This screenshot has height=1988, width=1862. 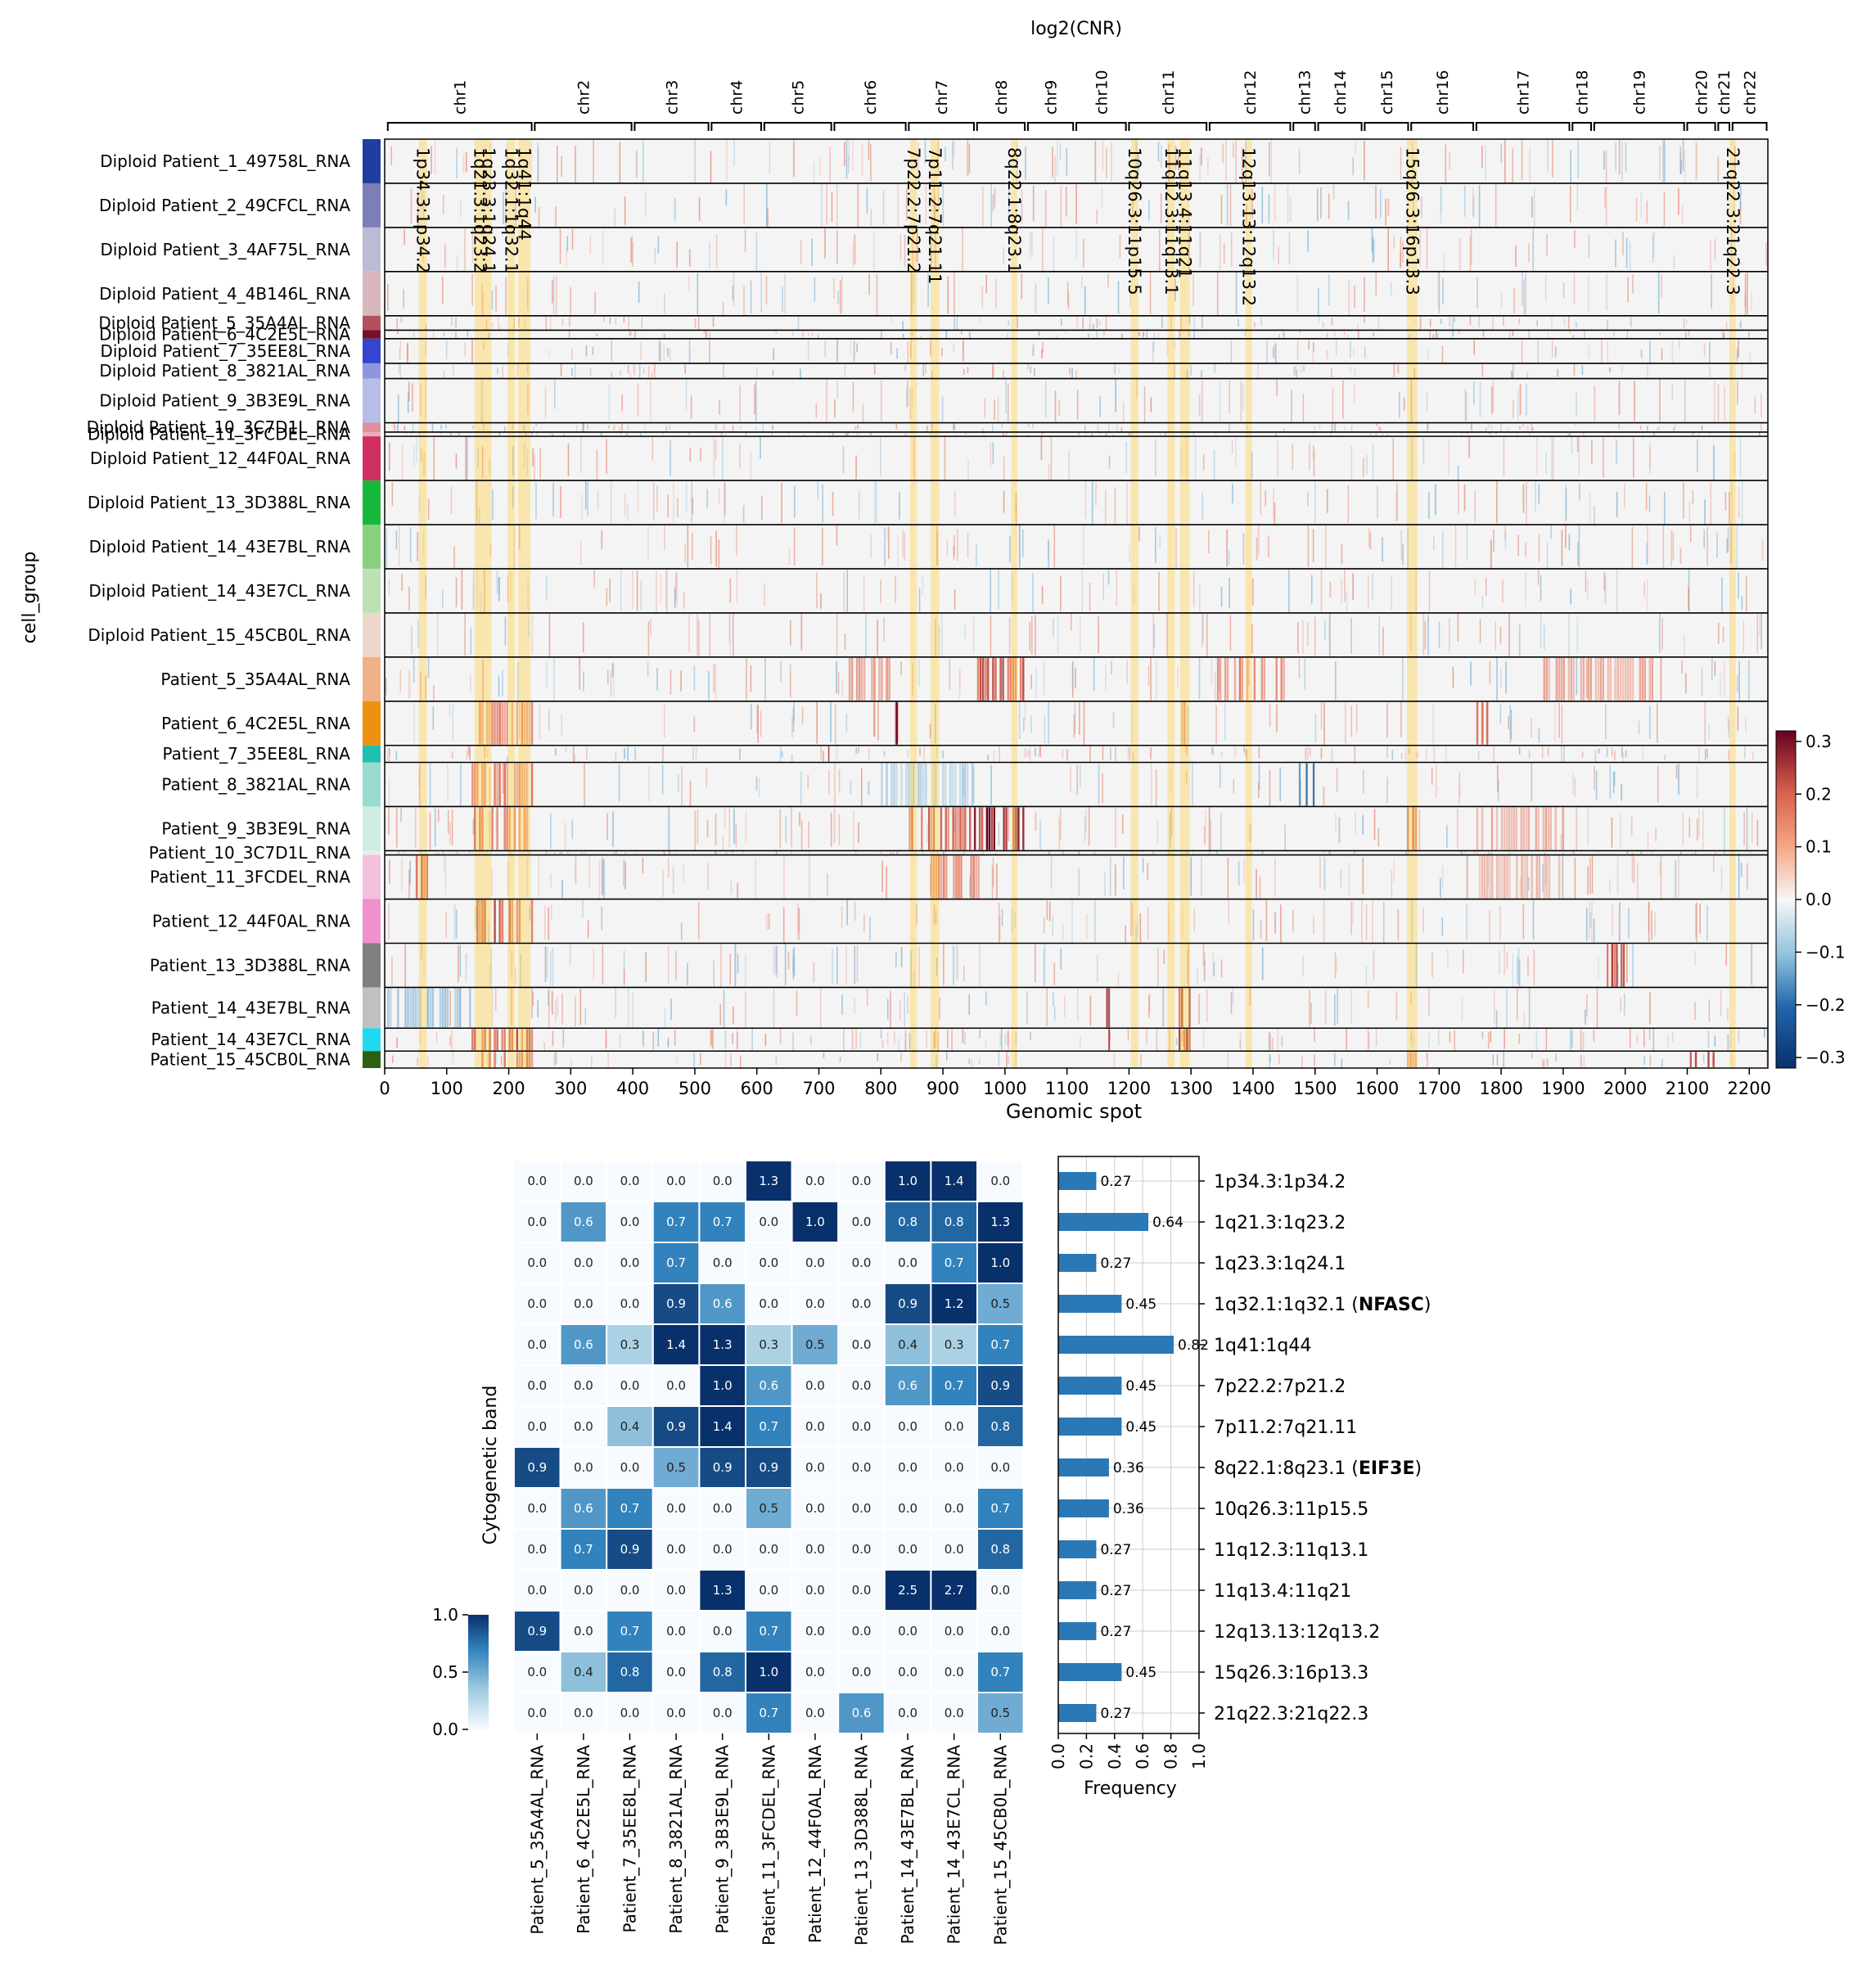 I want to click on band-cell-value: 0.0, so click(x=954, y=1713).